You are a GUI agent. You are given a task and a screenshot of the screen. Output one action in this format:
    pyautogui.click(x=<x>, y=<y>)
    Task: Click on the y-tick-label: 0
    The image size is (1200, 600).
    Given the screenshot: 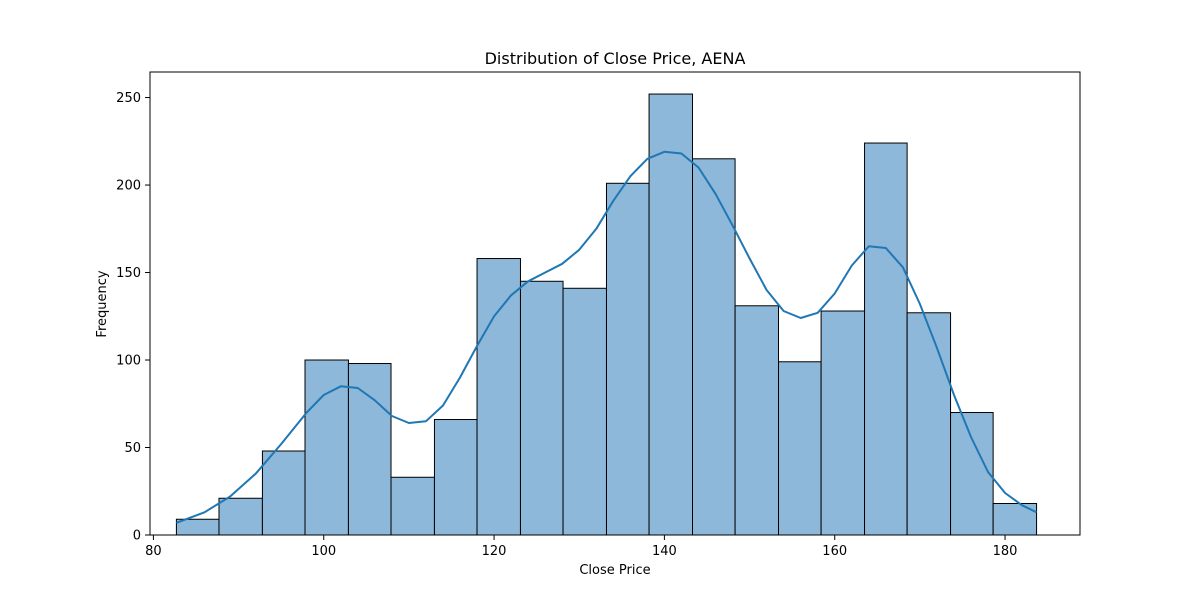 What is the action you would take?
    pyautogui.click(x=137, y=536)
    